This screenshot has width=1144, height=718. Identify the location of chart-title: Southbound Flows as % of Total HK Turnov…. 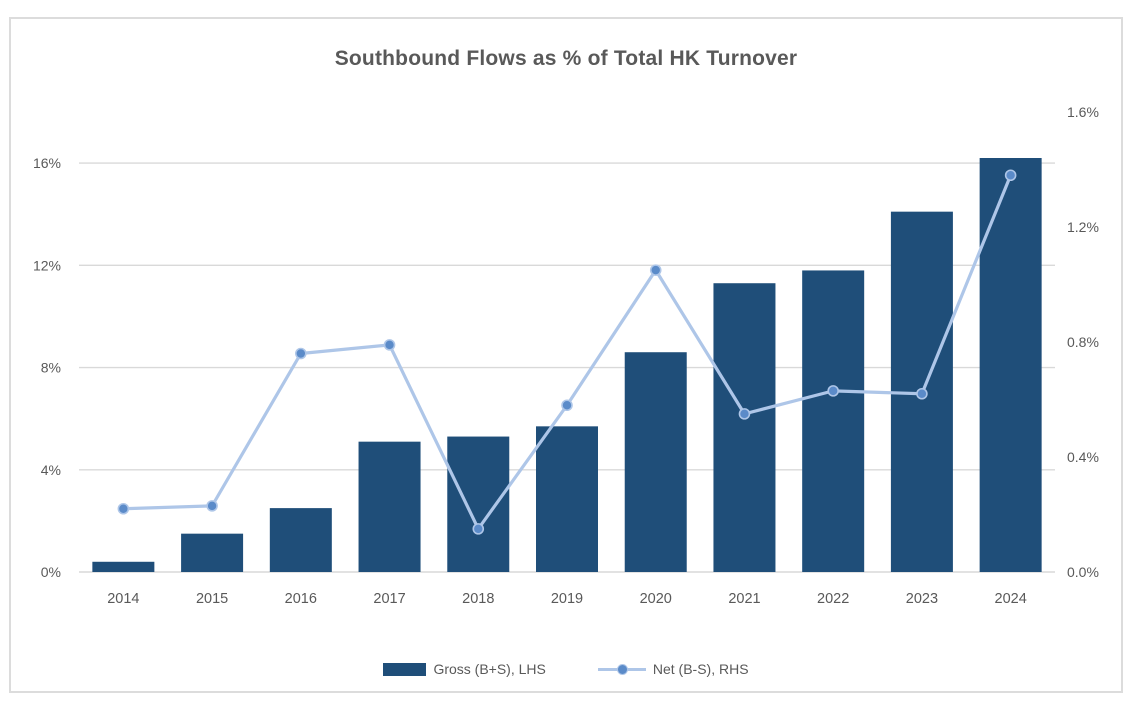
(566, 58).